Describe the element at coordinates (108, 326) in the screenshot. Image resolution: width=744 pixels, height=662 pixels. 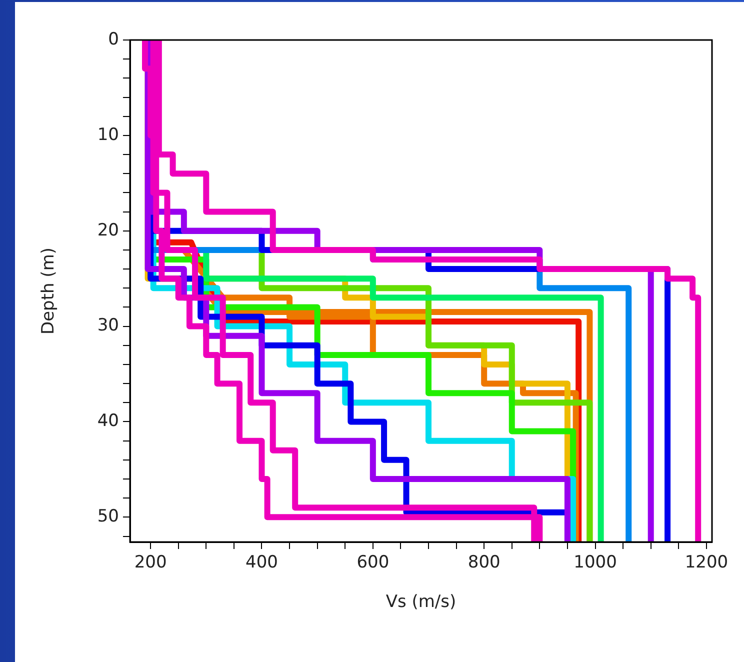
I see `y-tick-label: 30` at that location.